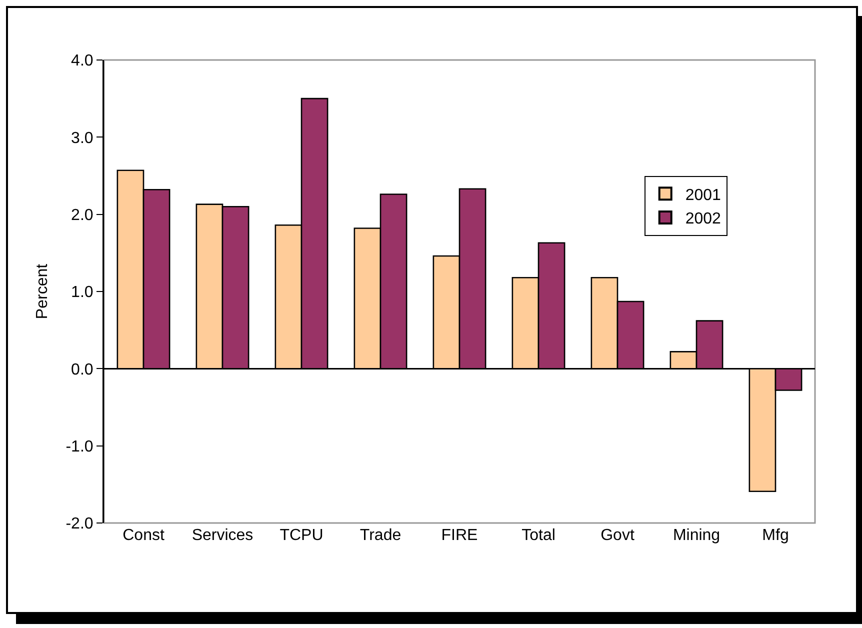  I want to click on x-tick-label: TCPU, so click(302, 535).